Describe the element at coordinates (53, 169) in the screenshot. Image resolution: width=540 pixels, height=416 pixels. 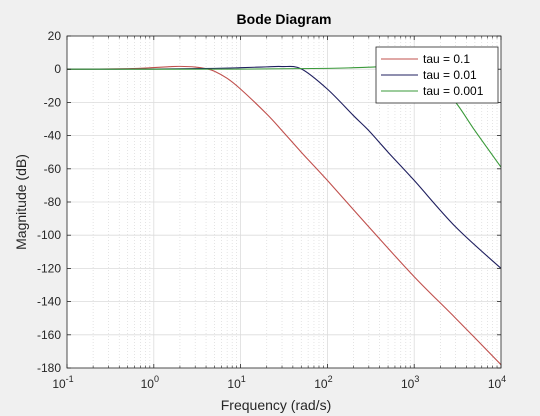
I see `y-tick-label: -60` at that location.